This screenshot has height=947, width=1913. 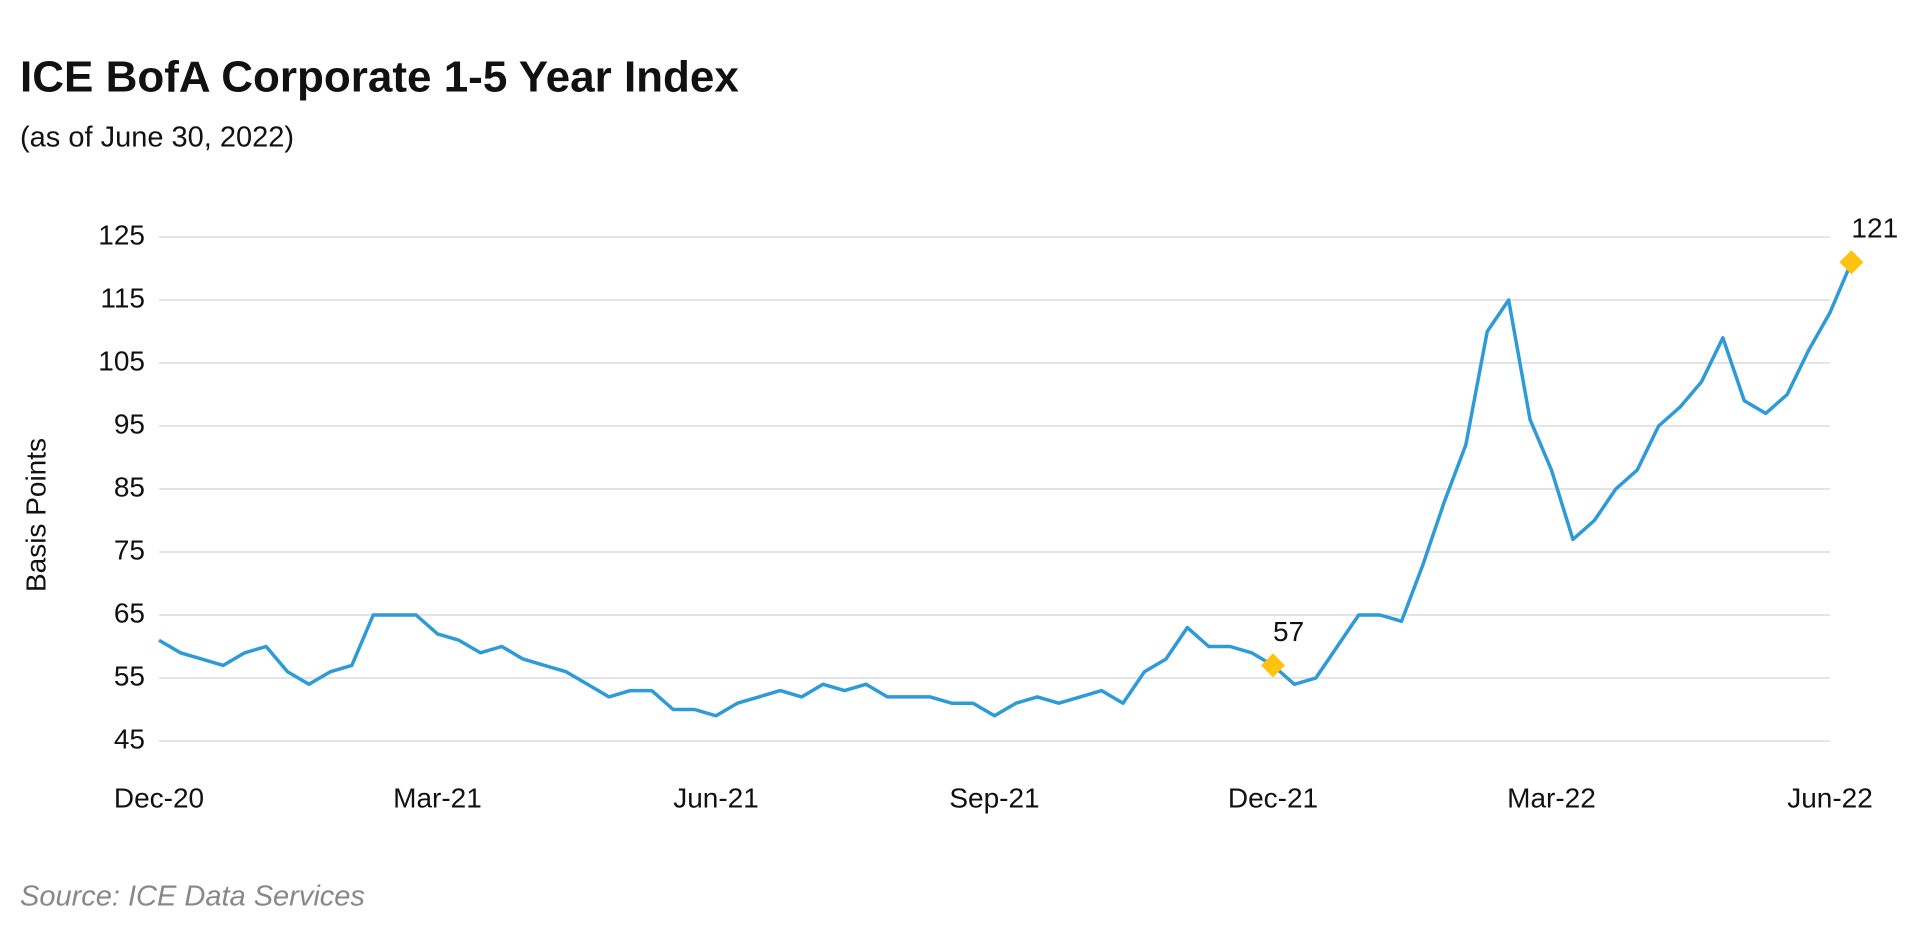 What do you see at coordinates (121, 360) in the screenshot?
I see `y-tick-label: 105` at bounding box center [121, 360].